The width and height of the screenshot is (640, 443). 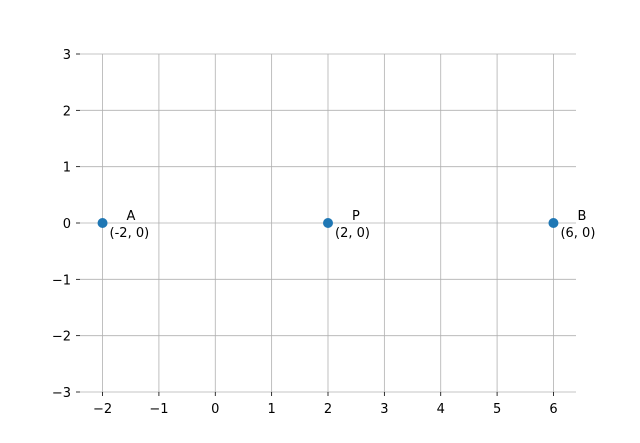 What do you see at coordinates (67, 111) in the screenshot?
I see `y-tick-label: 2` at bounding box center [67, 111].